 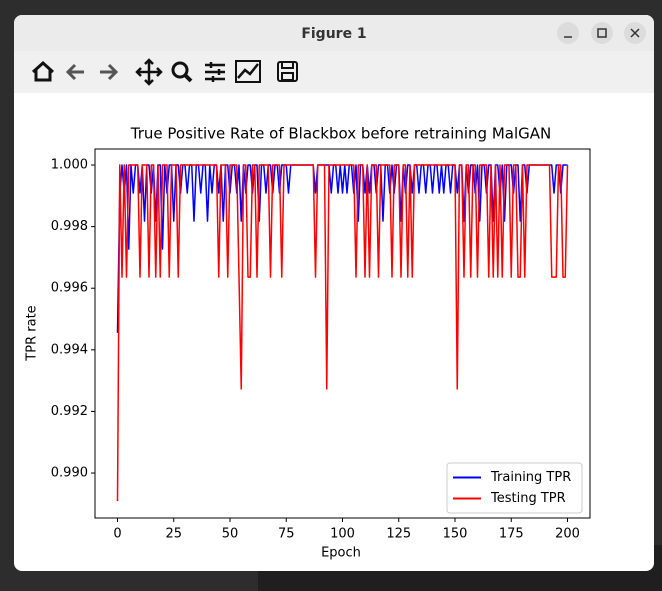 I want to click on customize-button, so click(x=248, y=71).